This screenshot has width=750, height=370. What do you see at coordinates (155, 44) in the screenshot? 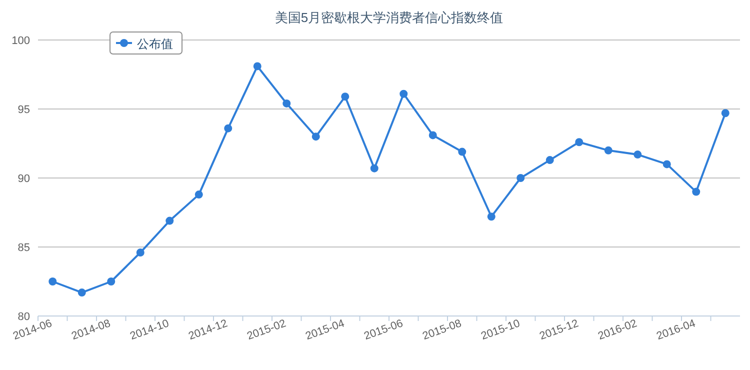
I see `legend-label: 公布值` at bounding box center [155, 44].